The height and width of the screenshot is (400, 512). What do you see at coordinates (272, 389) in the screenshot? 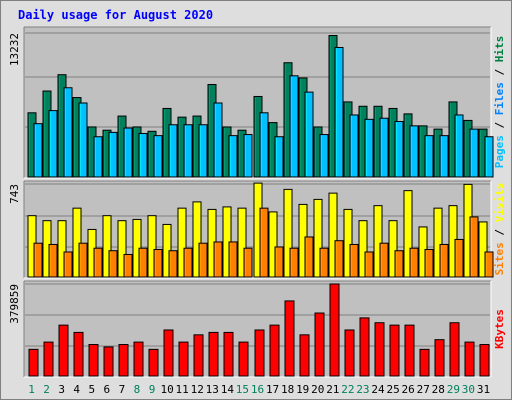
I see `x-tick-label-day-17: 17` at bounding box center [272, 389].